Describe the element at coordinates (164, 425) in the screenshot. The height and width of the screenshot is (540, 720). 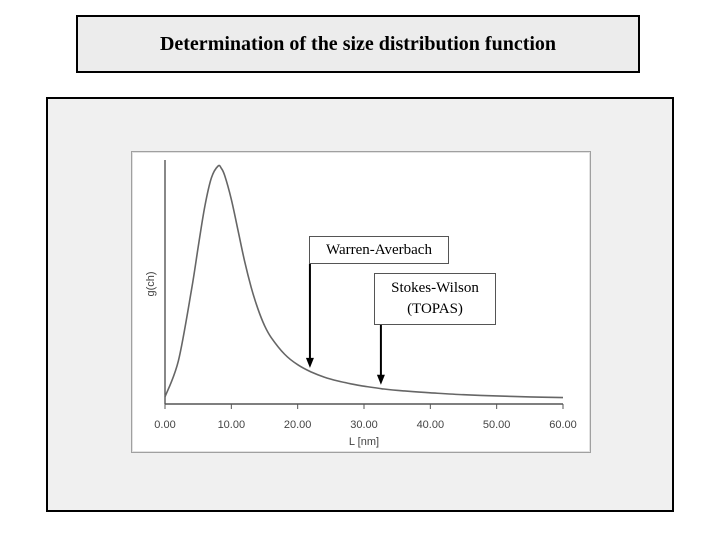
I see `x-tick-label: 0.00` at that location.